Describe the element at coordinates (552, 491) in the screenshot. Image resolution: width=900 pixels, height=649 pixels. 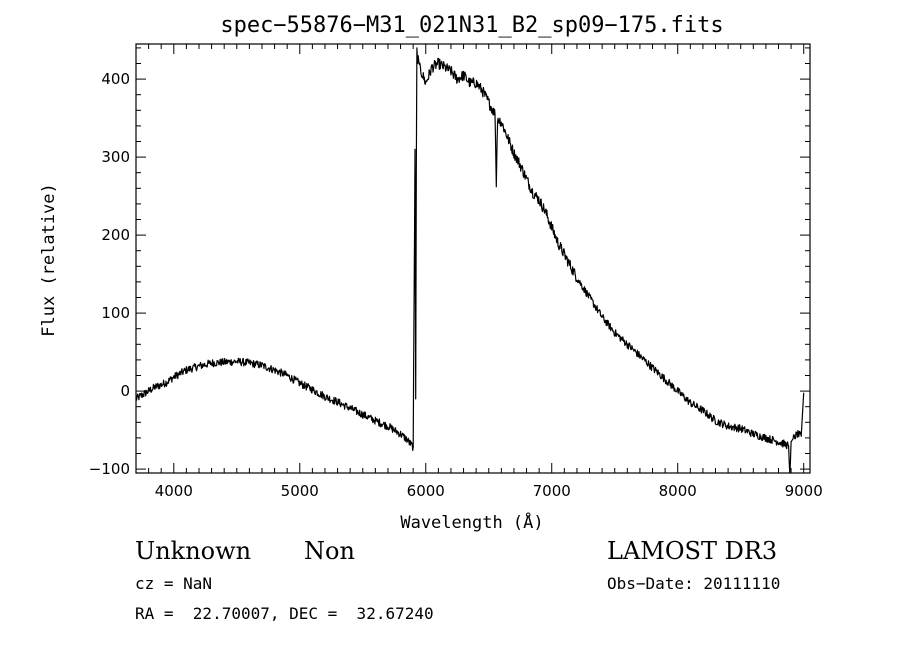
I see `x-tick-label: 7000` at that location.